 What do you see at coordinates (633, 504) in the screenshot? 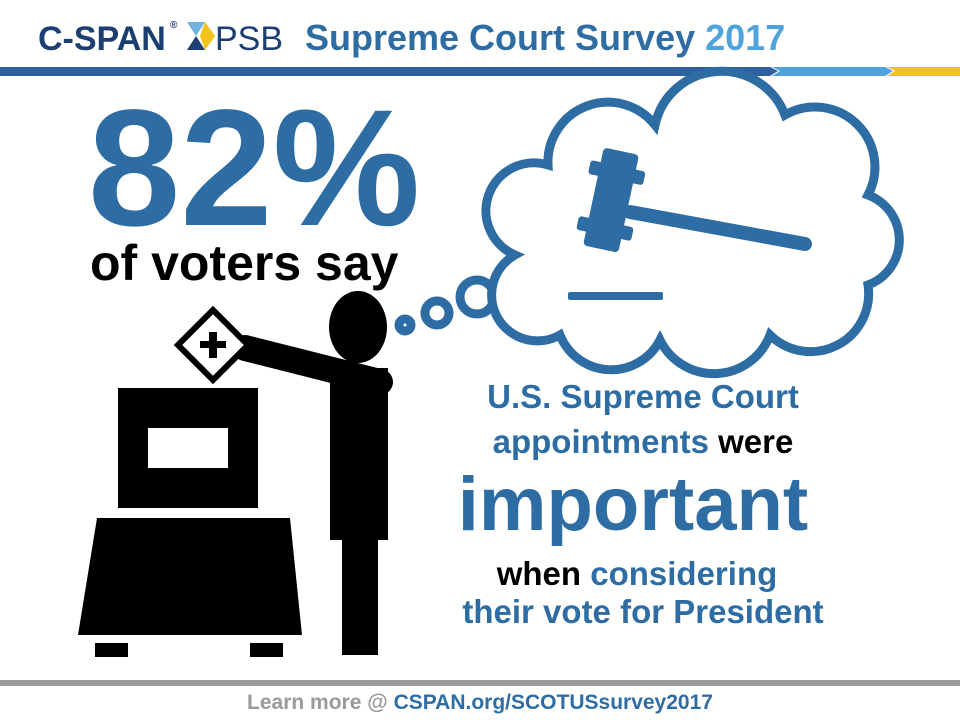
I see `statement-keyword: important` at bounding box center [633, 504].